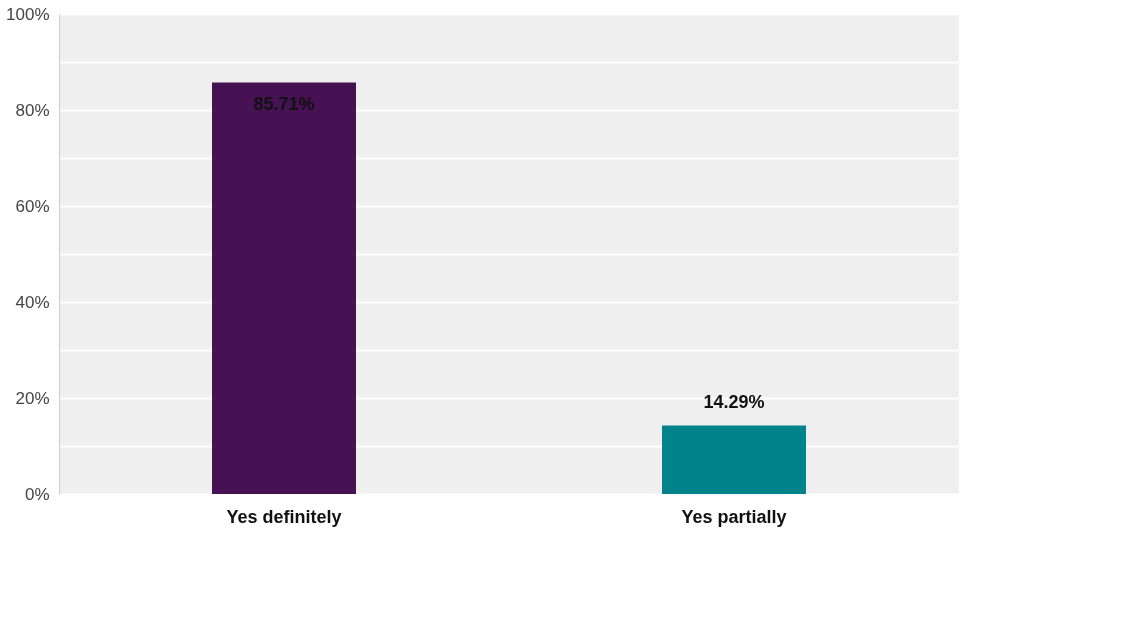 The image size is (1126, 618). Describe the element at coordinates (284, 516) in the screenshot. I see `x-tick-label: Yes definitely` at that location.